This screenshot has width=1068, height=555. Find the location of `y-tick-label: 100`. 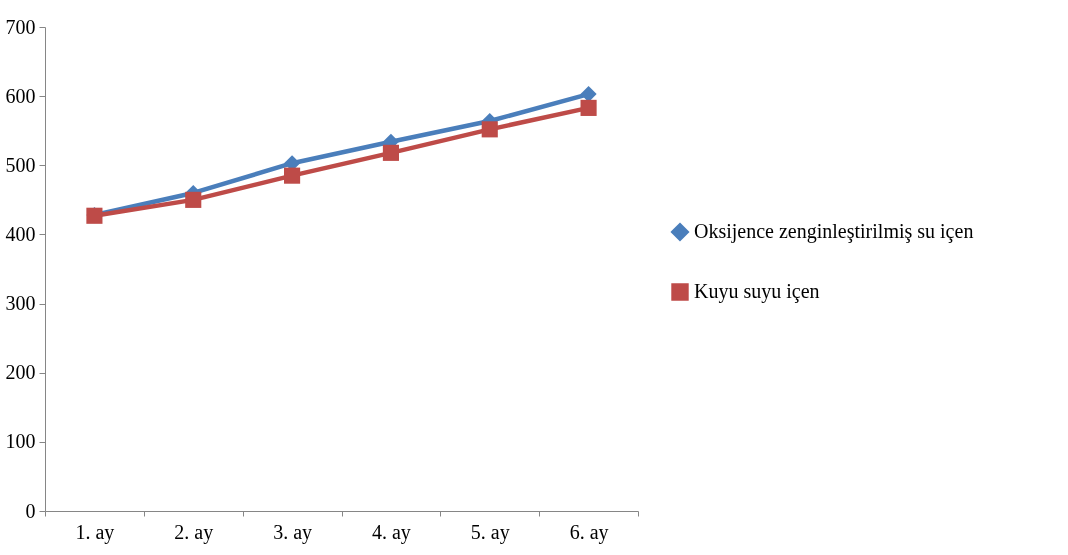

y-tick-label: 100 is located at coordinates (20, 441).